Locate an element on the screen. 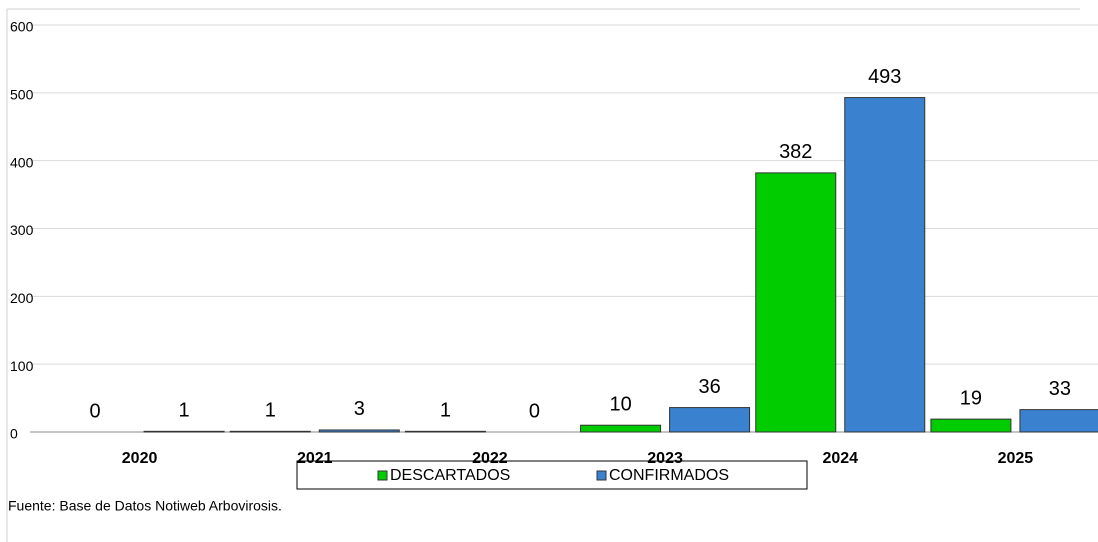 The width and height of the screenshot is (1098, 542). value-label: 382 is located at coordinates (795, 152).